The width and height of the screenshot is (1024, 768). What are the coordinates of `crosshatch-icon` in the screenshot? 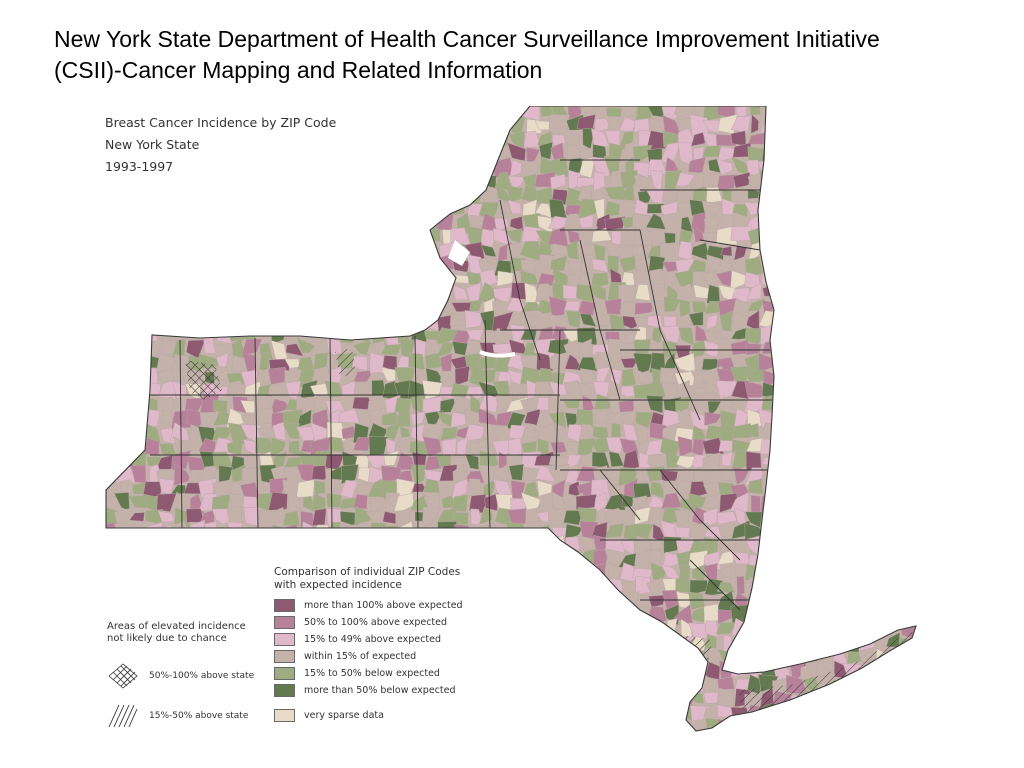 It's located at (123, 676).